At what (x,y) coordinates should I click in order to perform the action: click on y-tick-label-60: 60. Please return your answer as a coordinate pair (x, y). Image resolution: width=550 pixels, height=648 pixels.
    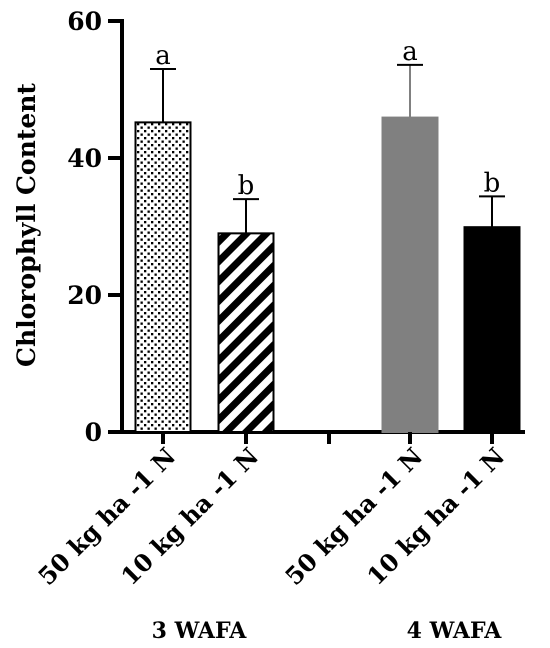
    Looking at the image, I should click on (84, 21).